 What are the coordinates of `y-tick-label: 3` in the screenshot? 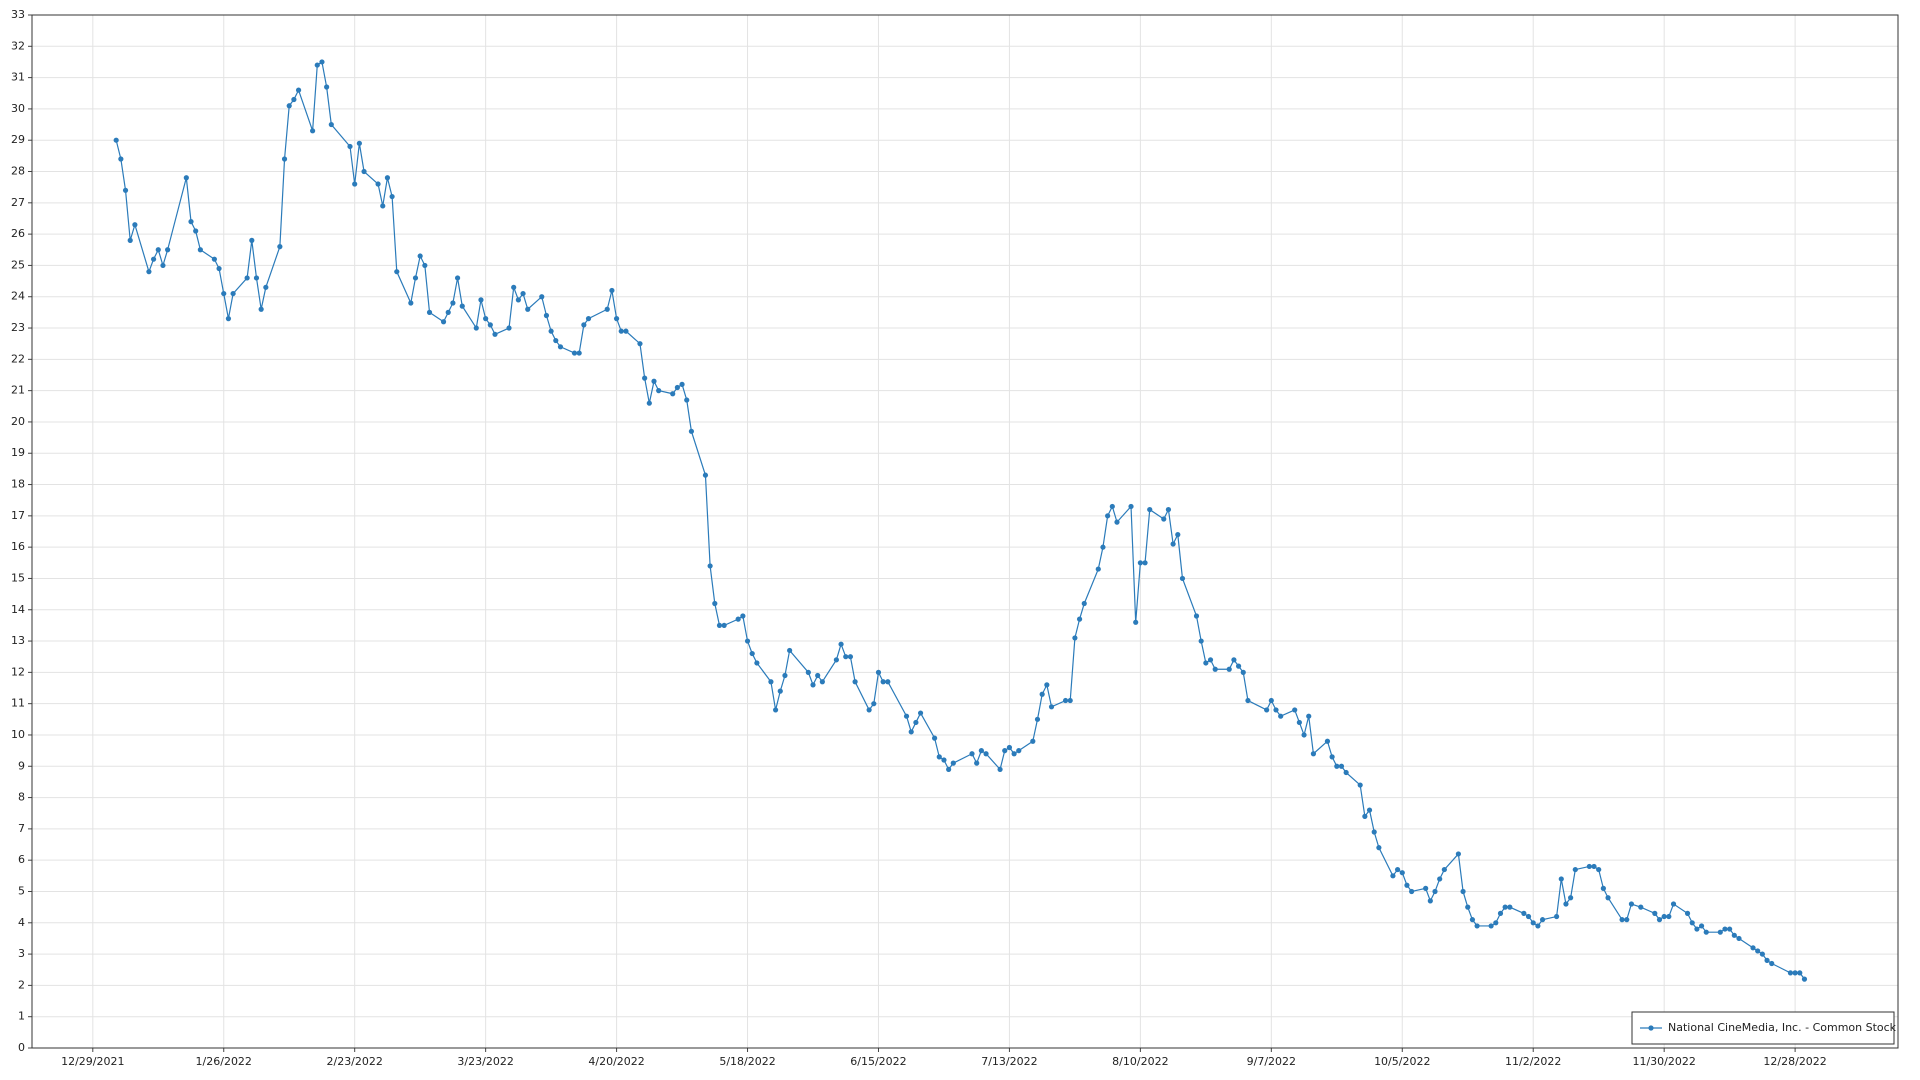 It's located at (21, 953).